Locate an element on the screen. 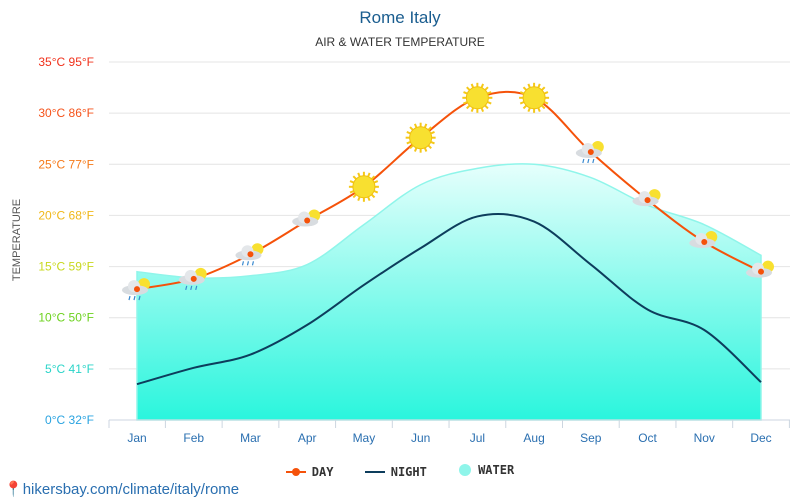 This screenshot has height=500, width=800. location-pin-icon: 📍 is located at coordinates (13, 489).